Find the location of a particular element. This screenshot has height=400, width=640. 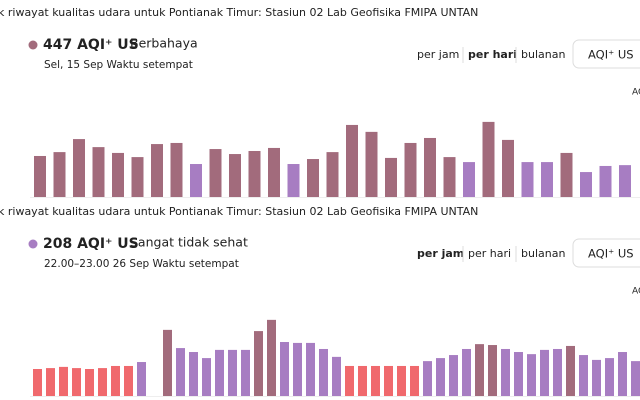

aqi-headline: 447 AQI⁺ US is located at coordinates (91, 45).